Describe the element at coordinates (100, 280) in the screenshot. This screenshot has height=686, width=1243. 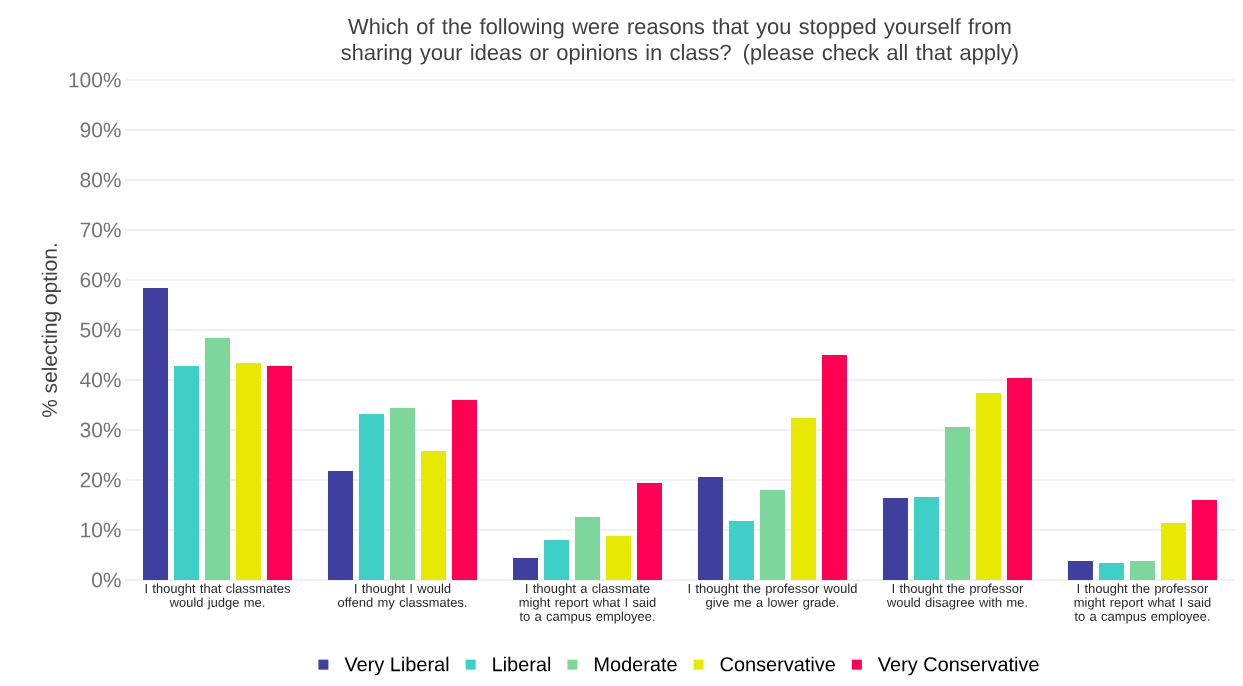
I see `y-tick-label: 60%` at that location.